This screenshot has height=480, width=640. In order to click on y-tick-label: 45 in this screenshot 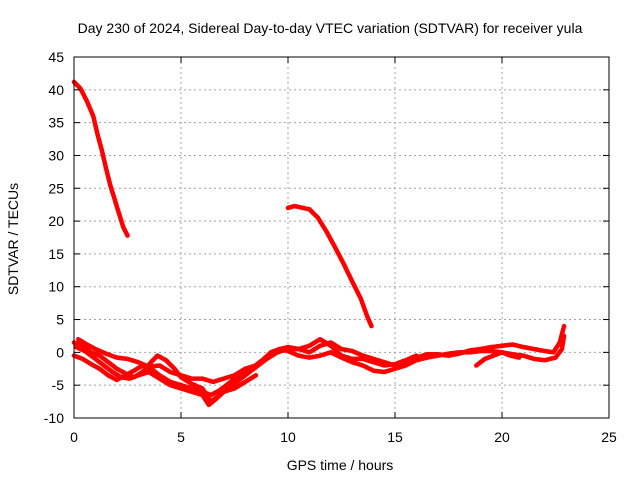, I will do `click(56, 57)`.